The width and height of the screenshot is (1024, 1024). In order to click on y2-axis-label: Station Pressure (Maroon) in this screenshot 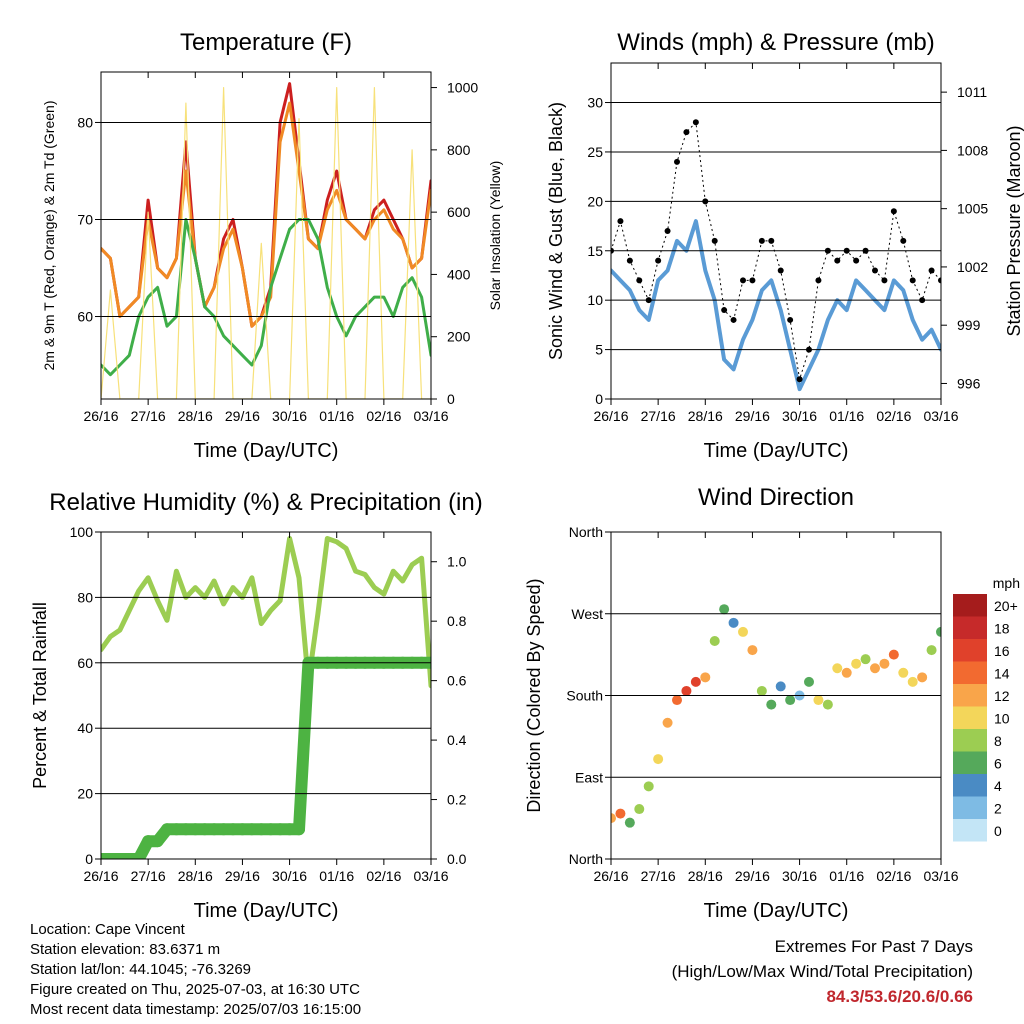, I will do `click(1014, 230)`.